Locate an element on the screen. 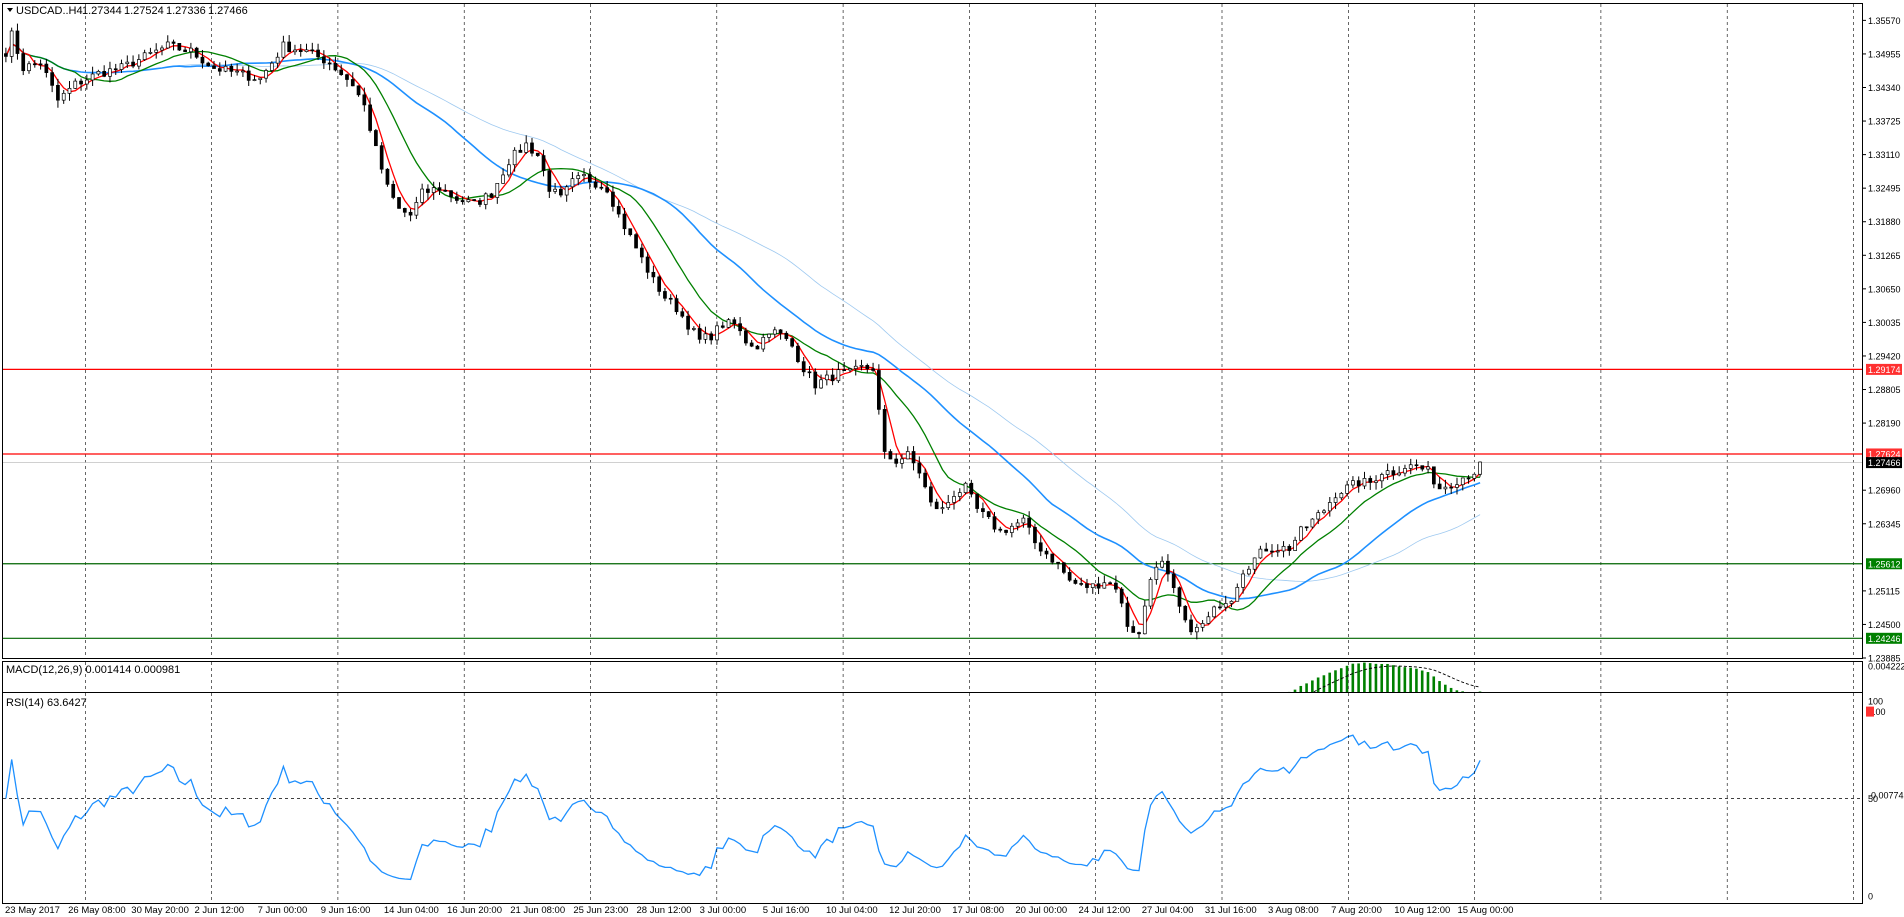 This screenshot has height=917, width=1904. time-tick-label: 28 Jun 12:00 is located at coordinates (664, 910).